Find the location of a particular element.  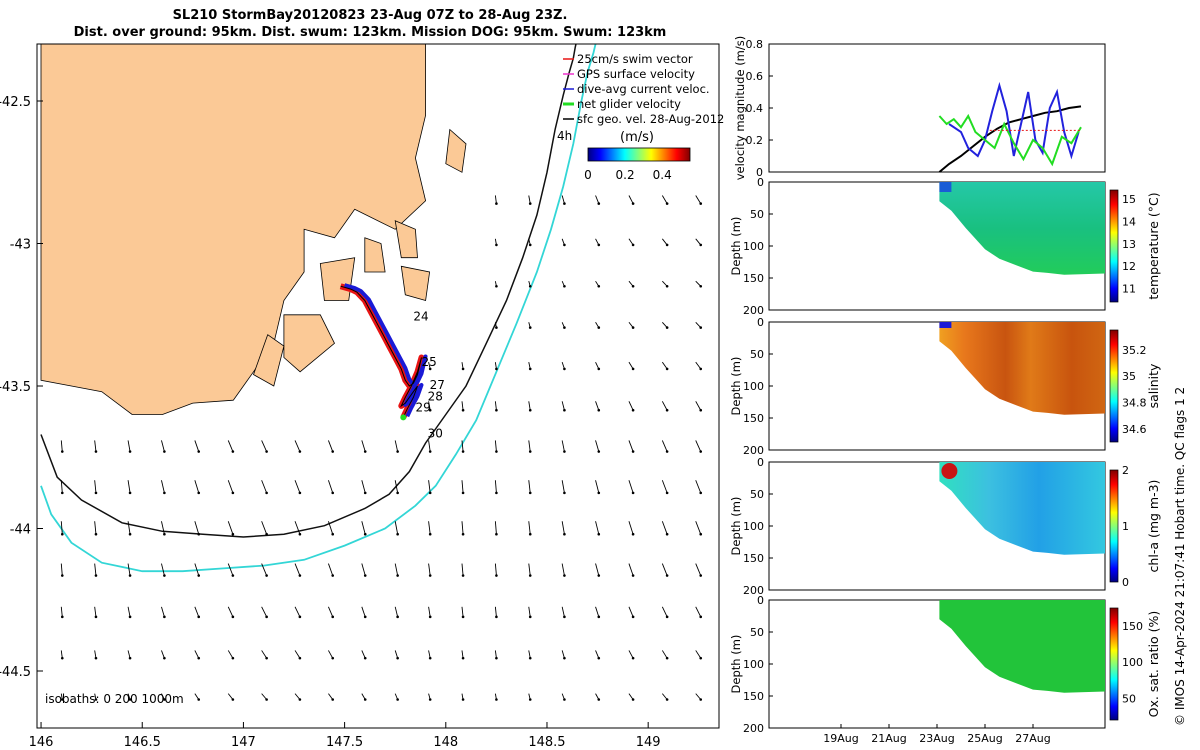

day-label: 30 is located at coordinates (435, 433).